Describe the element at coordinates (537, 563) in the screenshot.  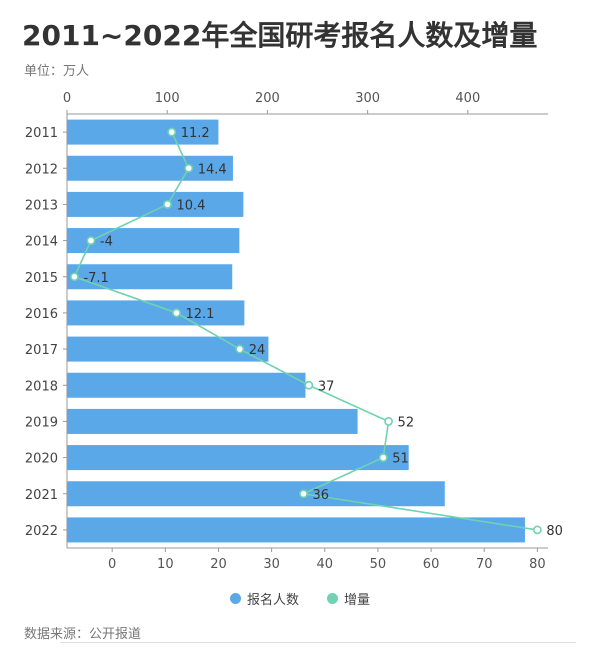
I see `bottom-tick-label: 80` at that location.